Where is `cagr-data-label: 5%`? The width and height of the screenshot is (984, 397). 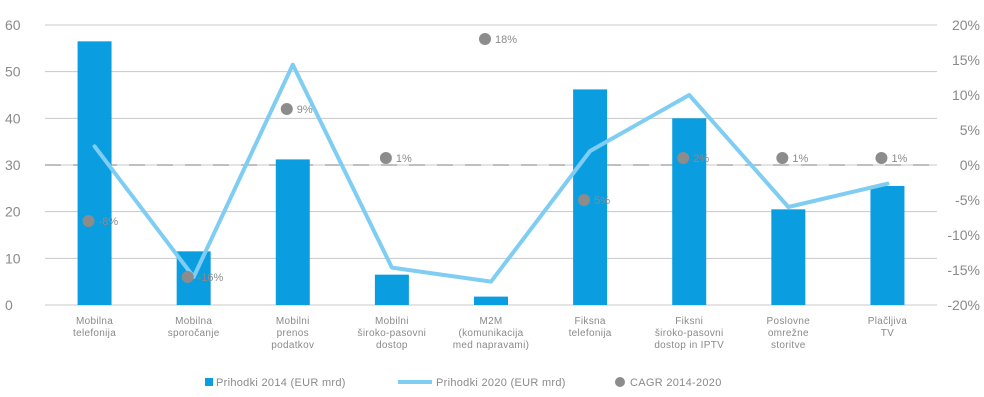 cagr-data-label: 5% is located at coordinates (602, 201).